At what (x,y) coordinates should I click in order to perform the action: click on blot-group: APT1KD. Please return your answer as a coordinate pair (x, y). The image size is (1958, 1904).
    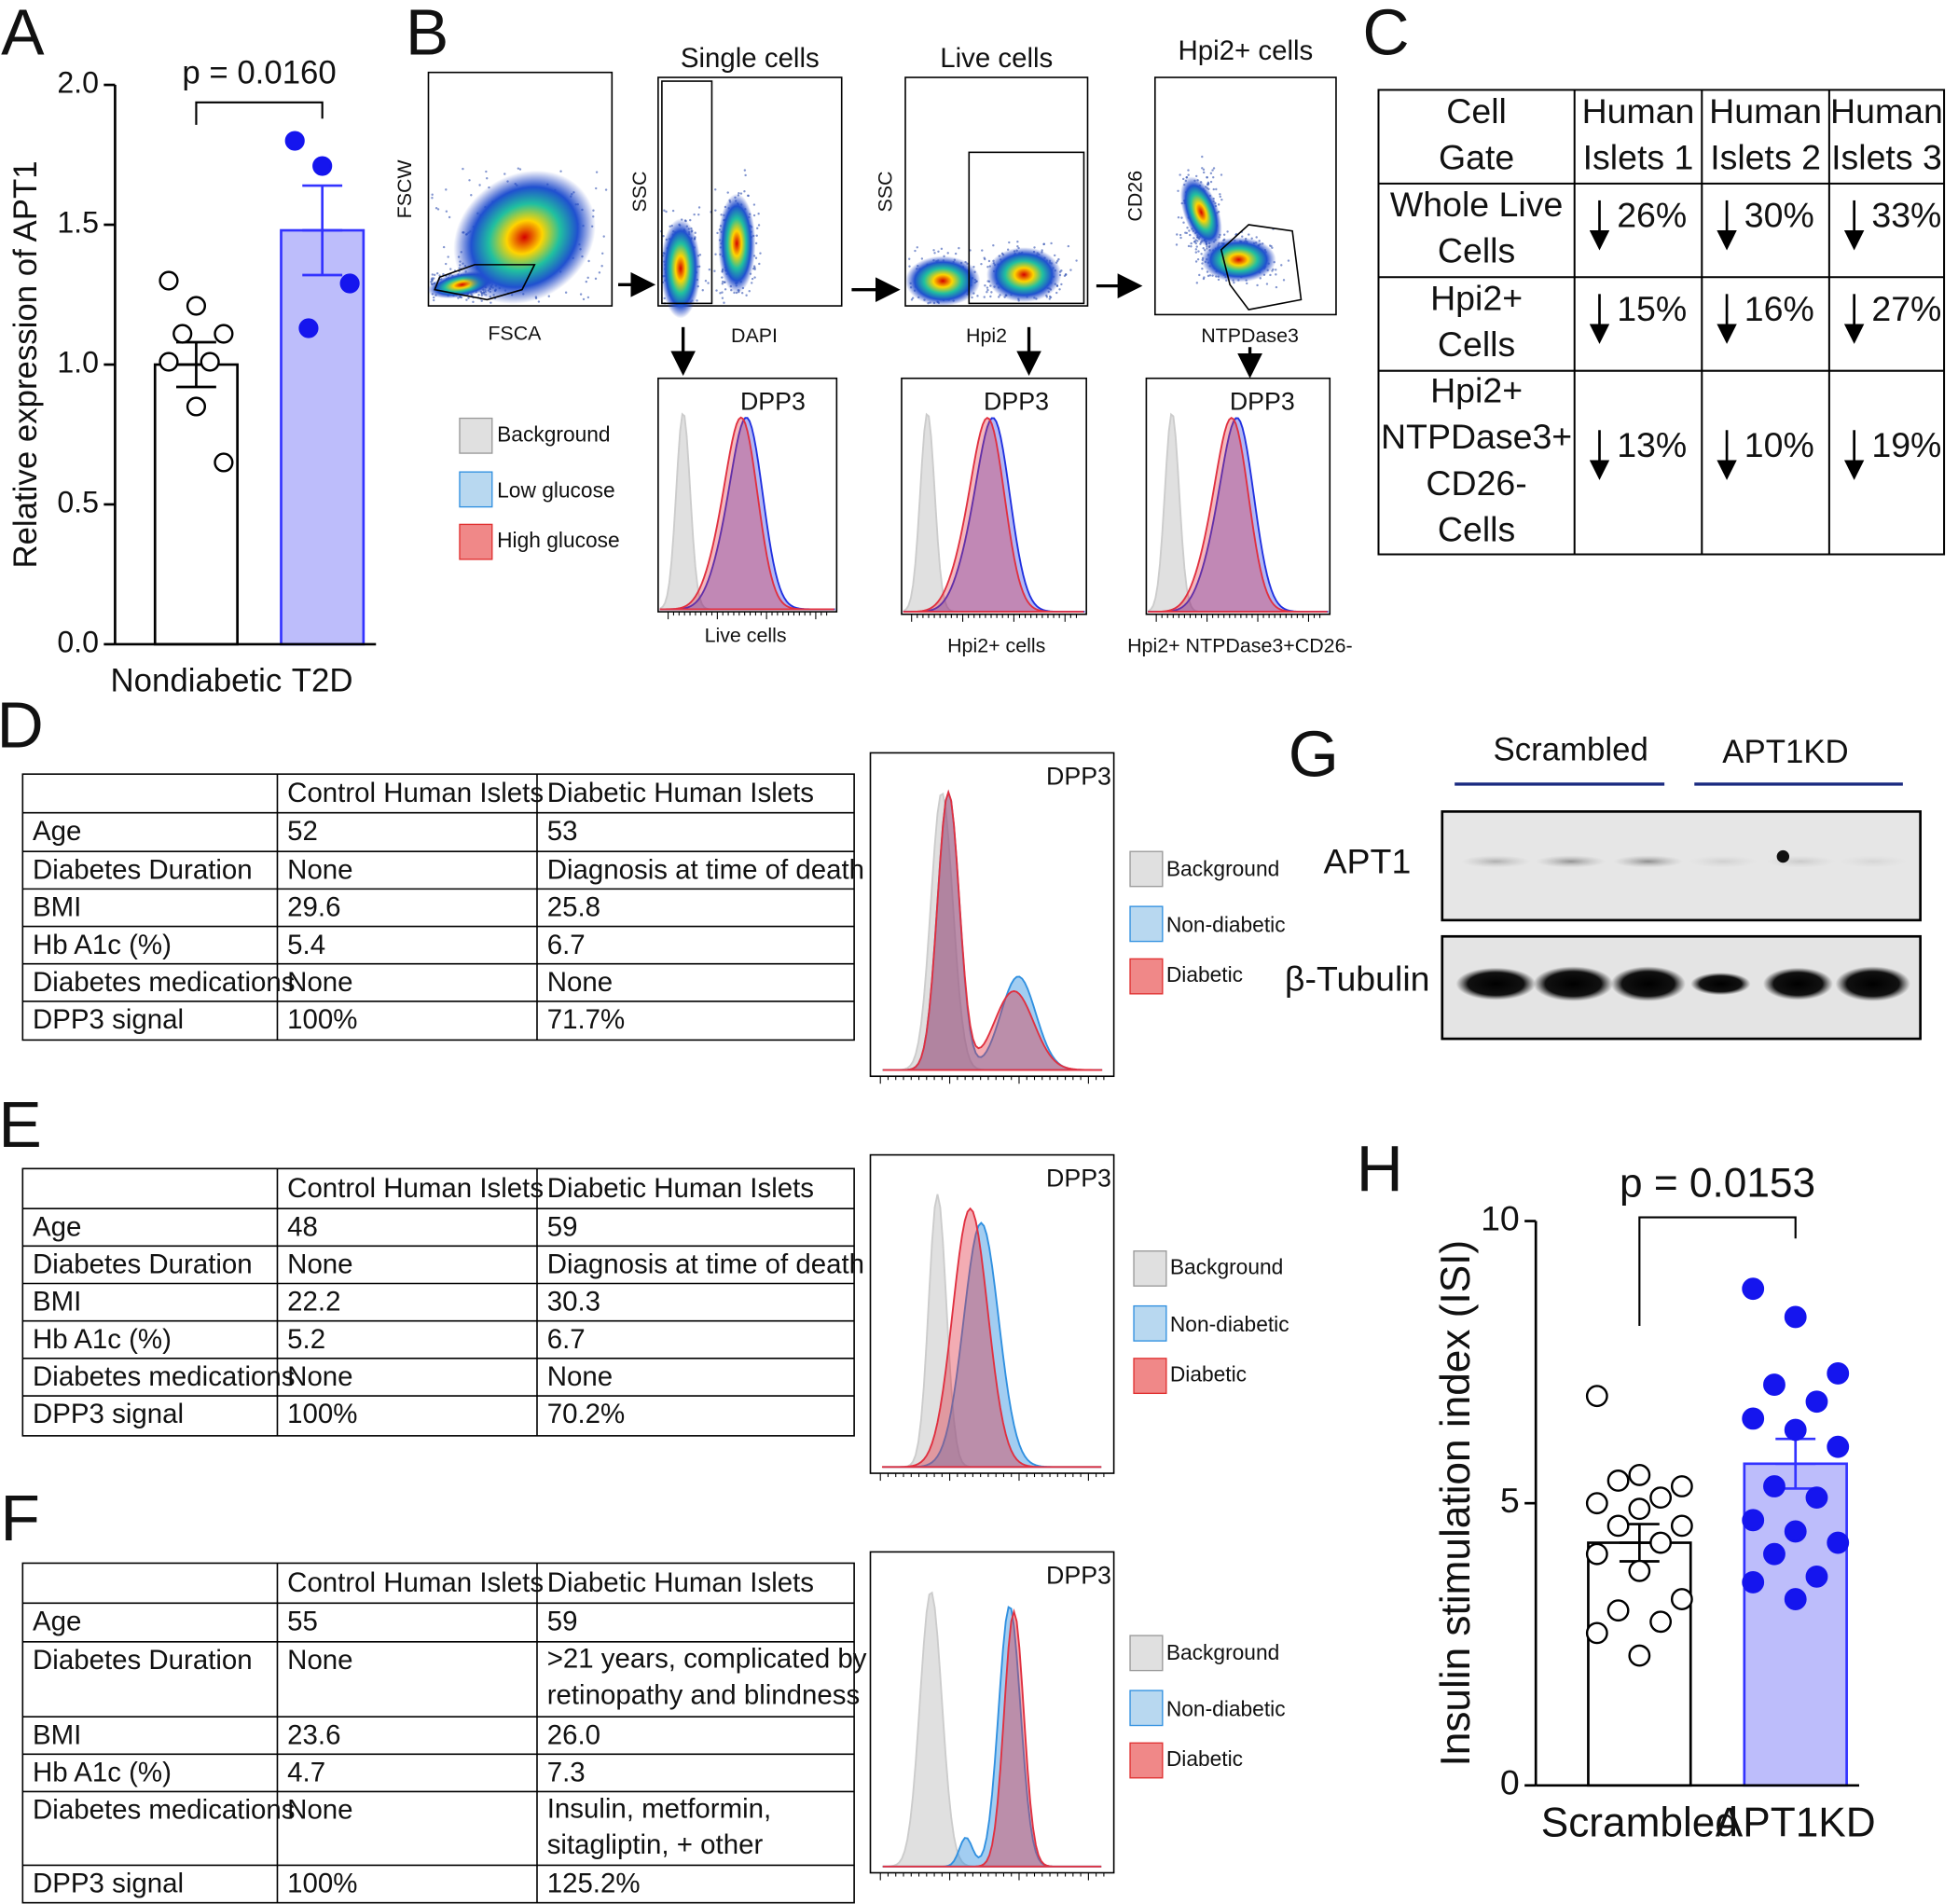
    Looking at the image, I should click on (1785, 752).